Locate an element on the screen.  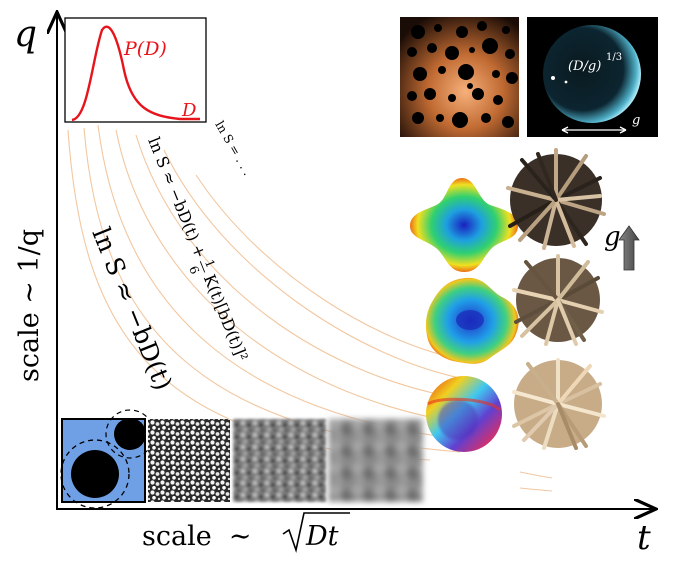
microstructure-medium is located at coordinates (279, 460).